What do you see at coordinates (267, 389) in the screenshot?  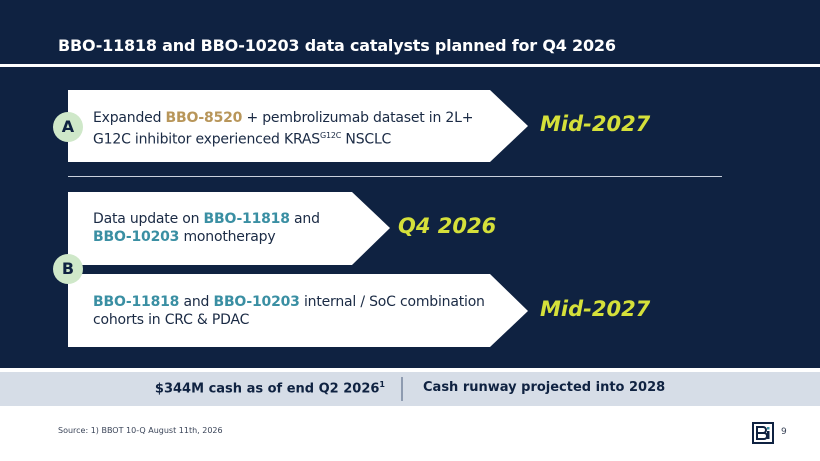 I see `cash-left: $344M cash as of end Q2 2026` at bounding box center [267, 389].